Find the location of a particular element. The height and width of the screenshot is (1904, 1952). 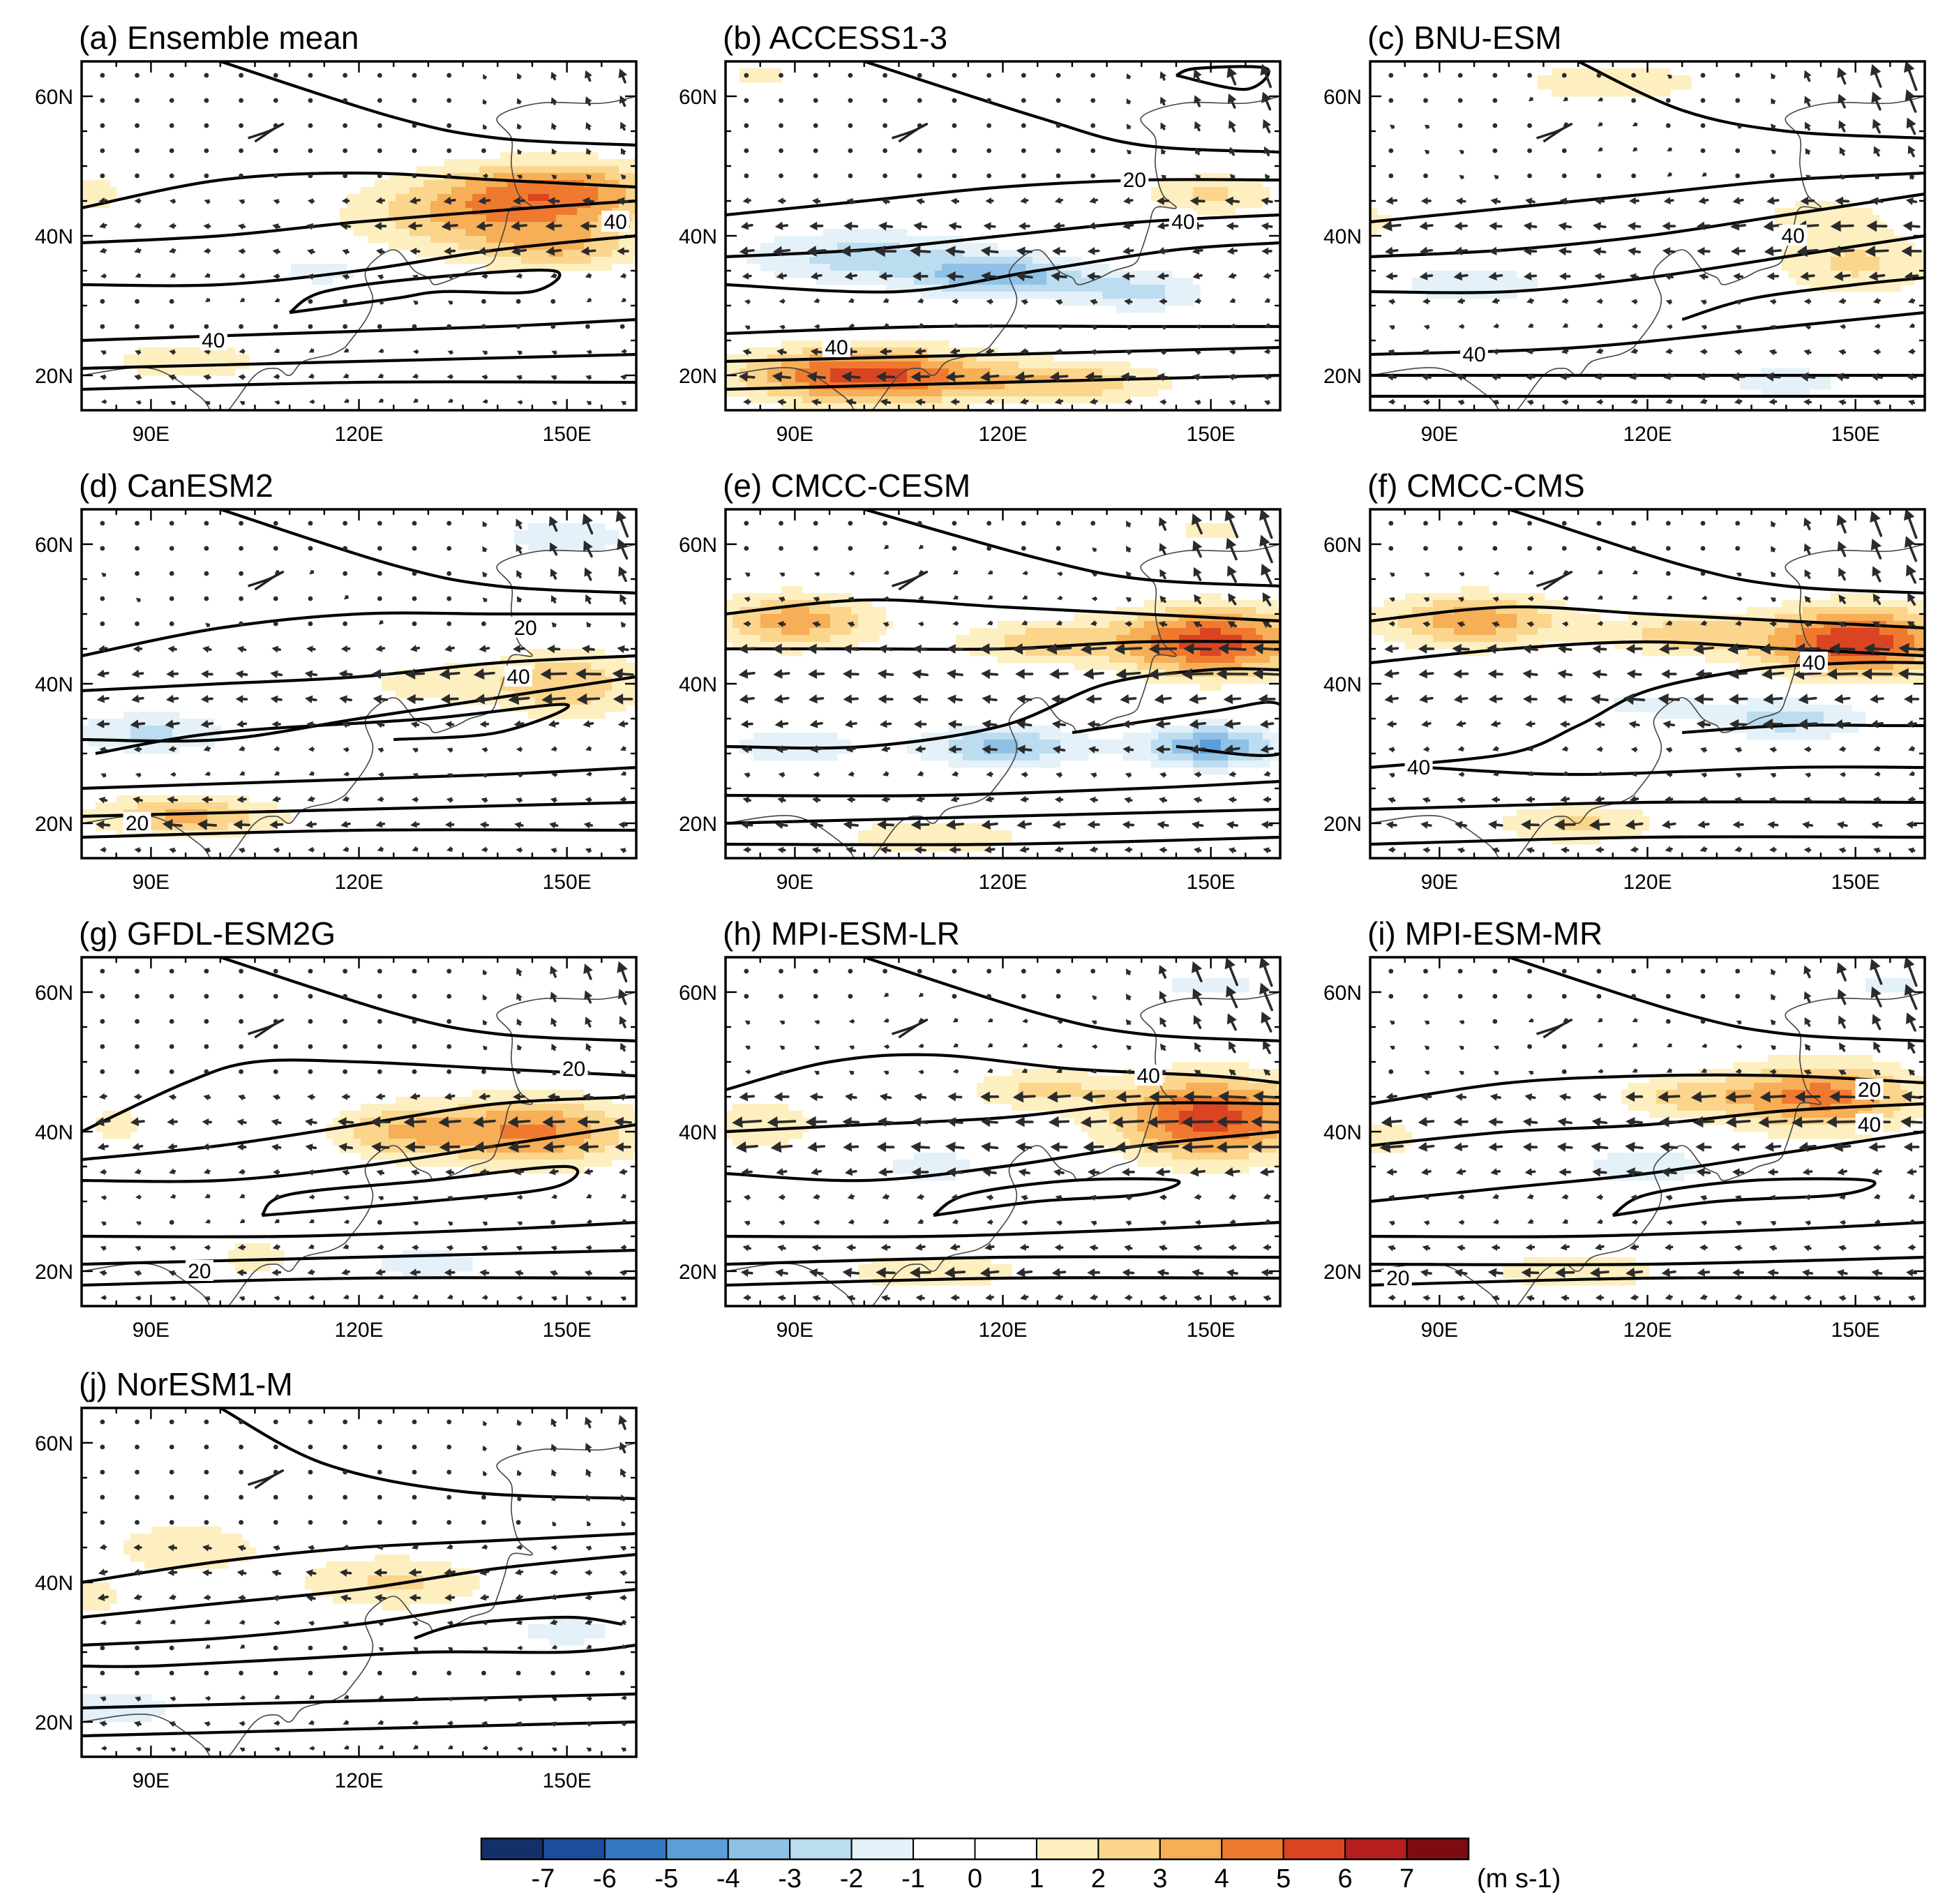

contour-line is located at coordinates (1003, 610).